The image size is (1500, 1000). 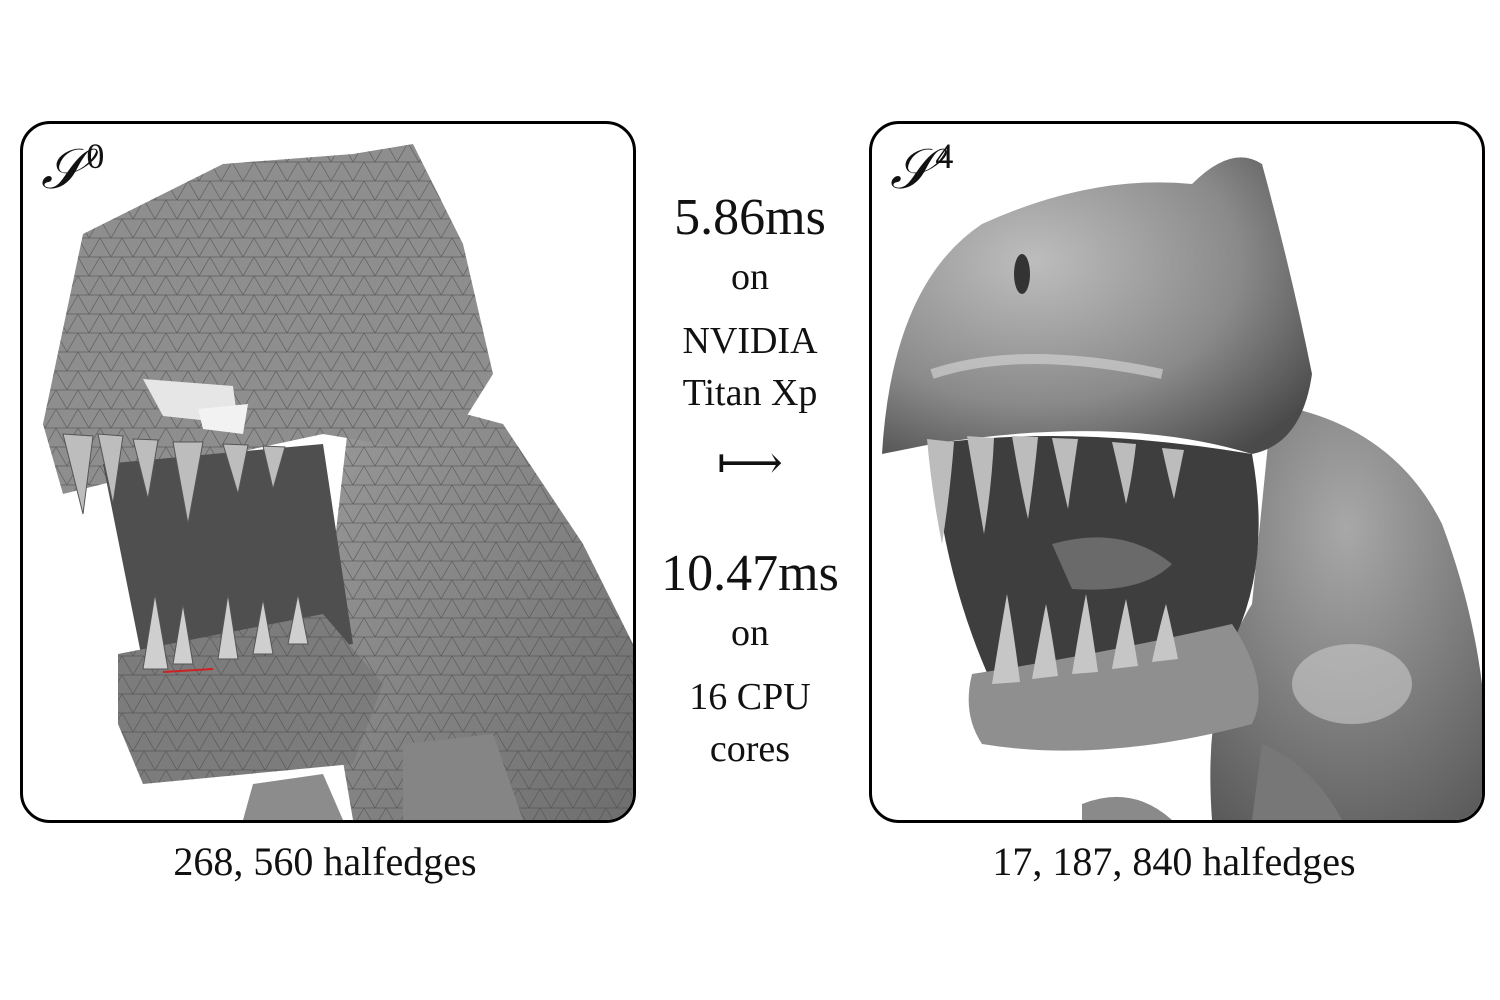 I want to click on cpu-line1: 16 CPU, so click(x=750, y=697).